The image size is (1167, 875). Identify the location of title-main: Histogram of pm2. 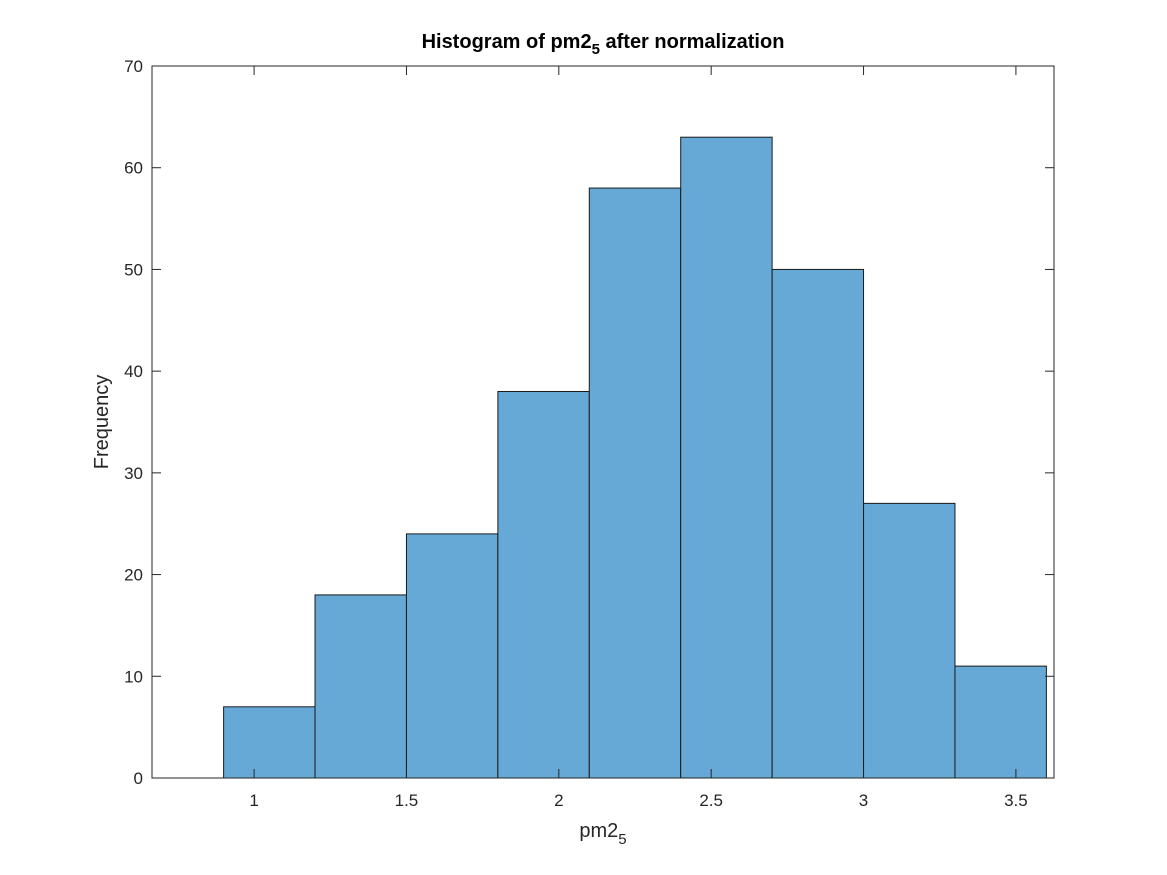
(507, 42).